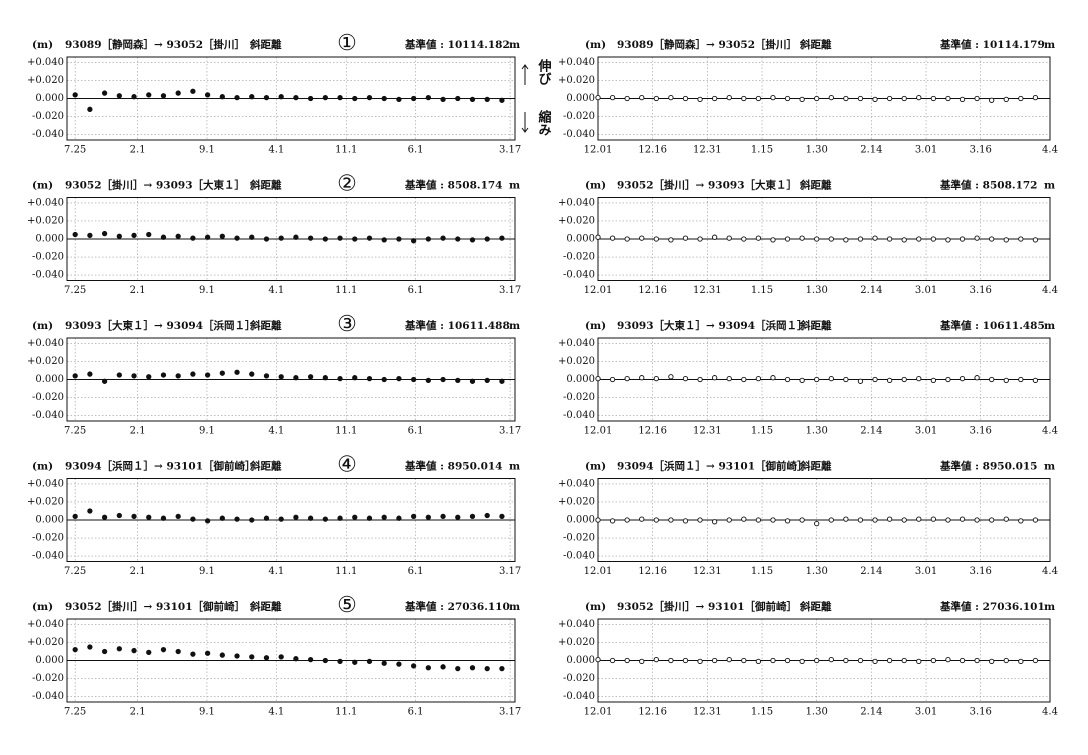  I want to click on x-tick-label: 2.1, so click(138, 290).